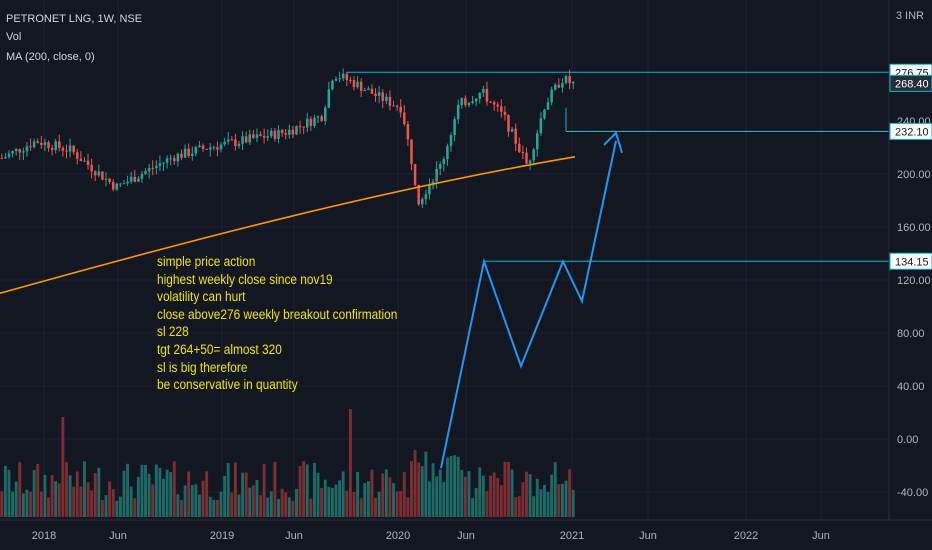  What do you see at coordinates (912, 132) in the screenshot?
I see `level-label: 232.10` at bounding box center [912, 132].